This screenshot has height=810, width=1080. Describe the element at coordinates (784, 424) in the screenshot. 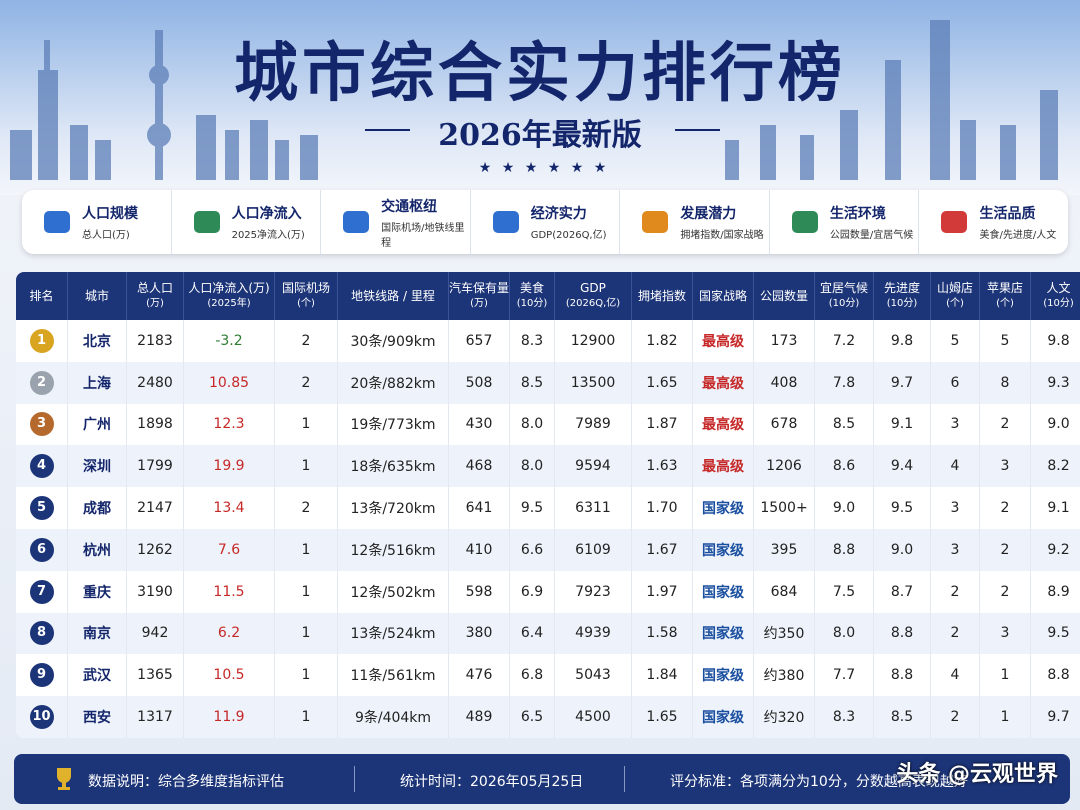

I see `cell-text: 678` at that location.